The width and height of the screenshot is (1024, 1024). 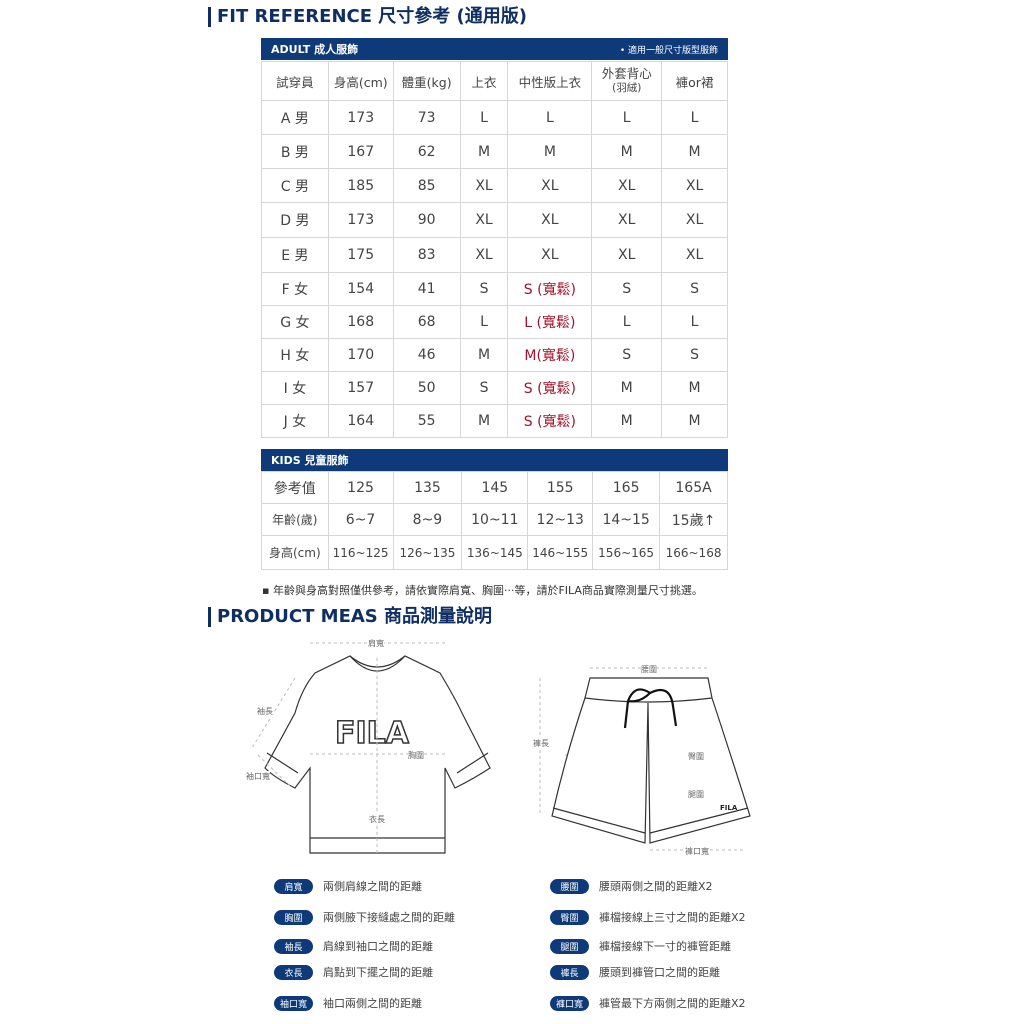 I want to click on legend-text: 褲檔接線下一寸的褲管距離, so click(x=665, y=946).